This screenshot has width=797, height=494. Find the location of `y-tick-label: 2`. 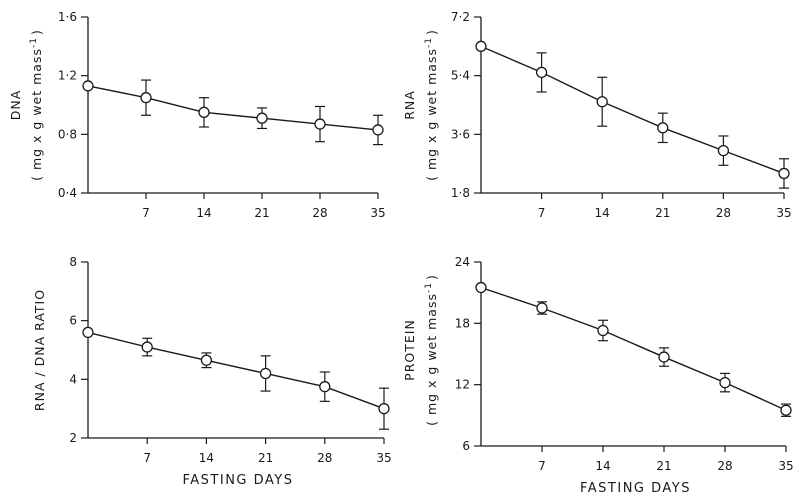

y-tick-label: 2 is located at coordinates (73, 438).